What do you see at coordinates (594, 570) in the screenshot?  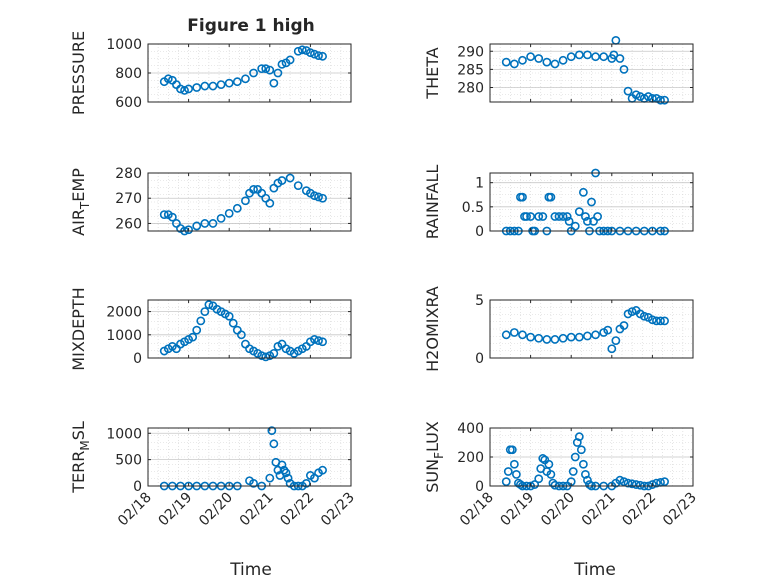 I see `x-axis-label-right: Time` at bounding box center [594, 570].